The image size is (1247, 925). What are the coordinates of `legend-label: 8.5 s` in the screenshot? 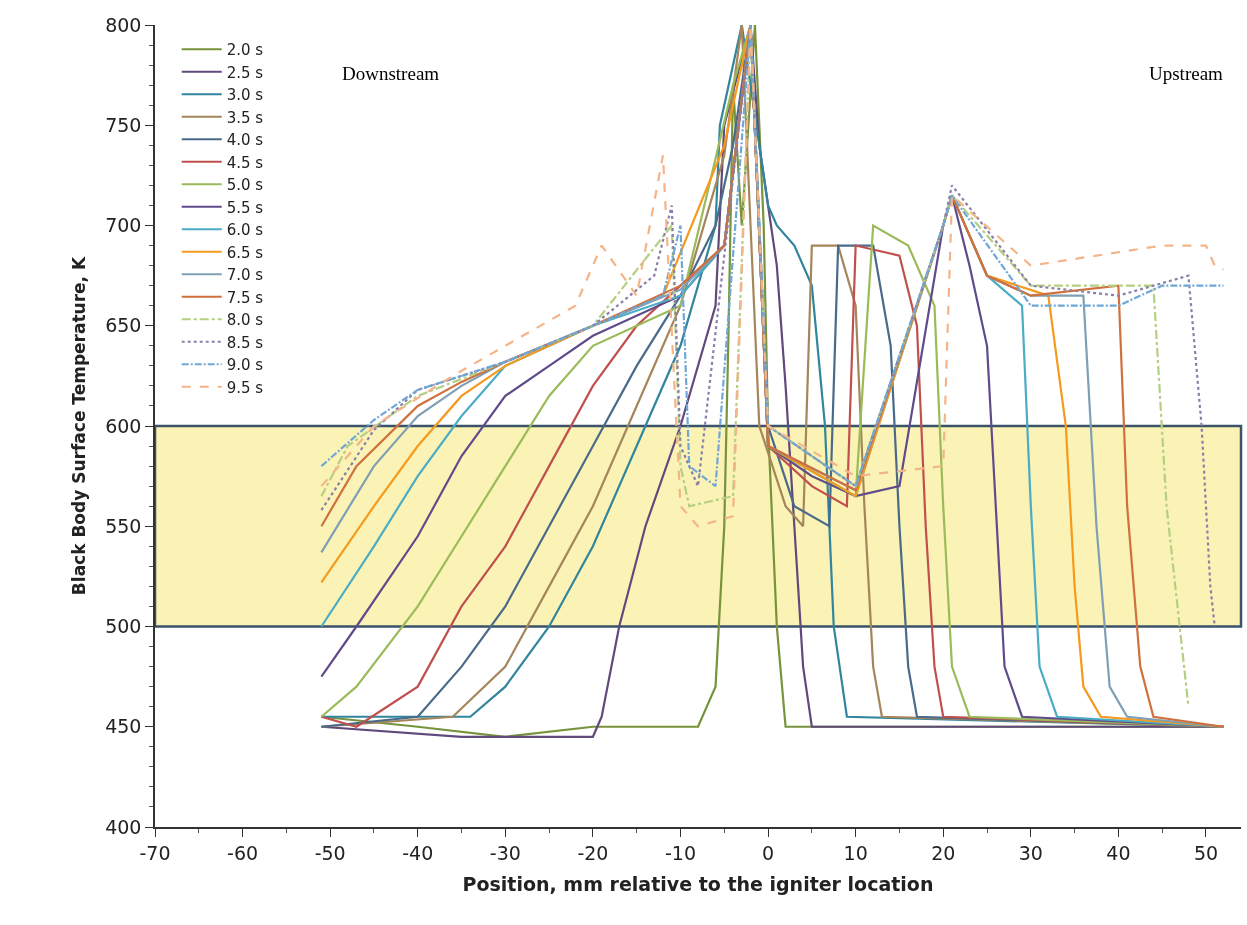 It's located at (245, 342).